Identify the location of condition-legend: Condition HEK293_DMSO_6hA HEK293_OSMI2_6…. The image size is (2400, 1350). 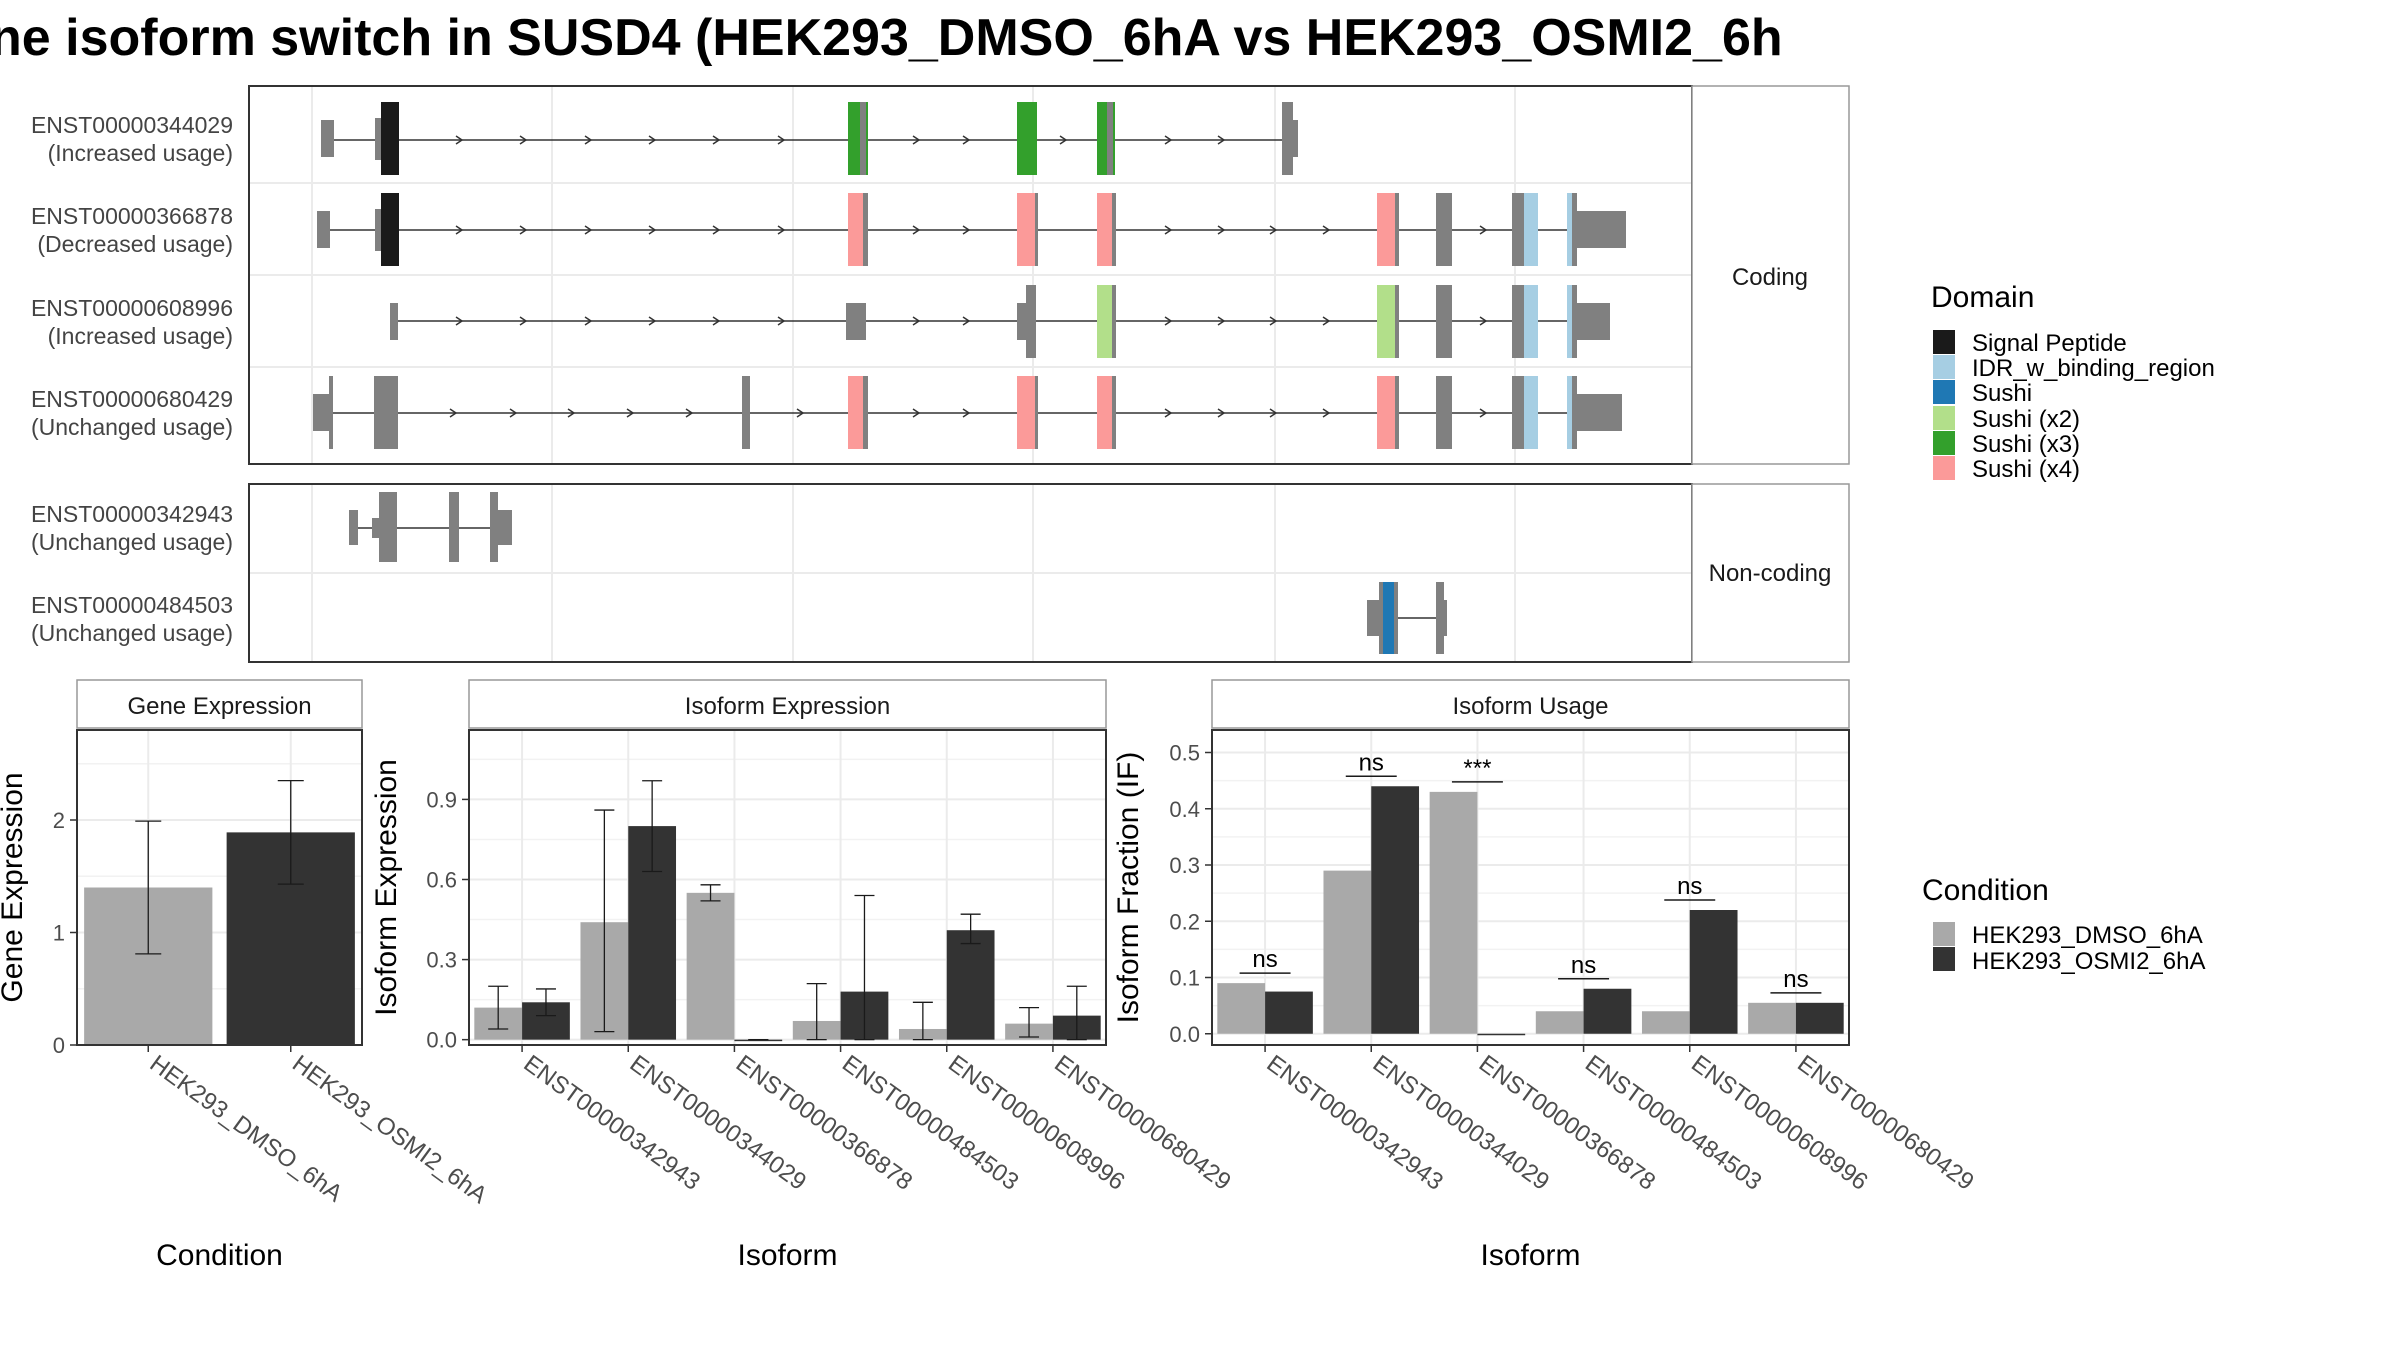
(2063, 924).